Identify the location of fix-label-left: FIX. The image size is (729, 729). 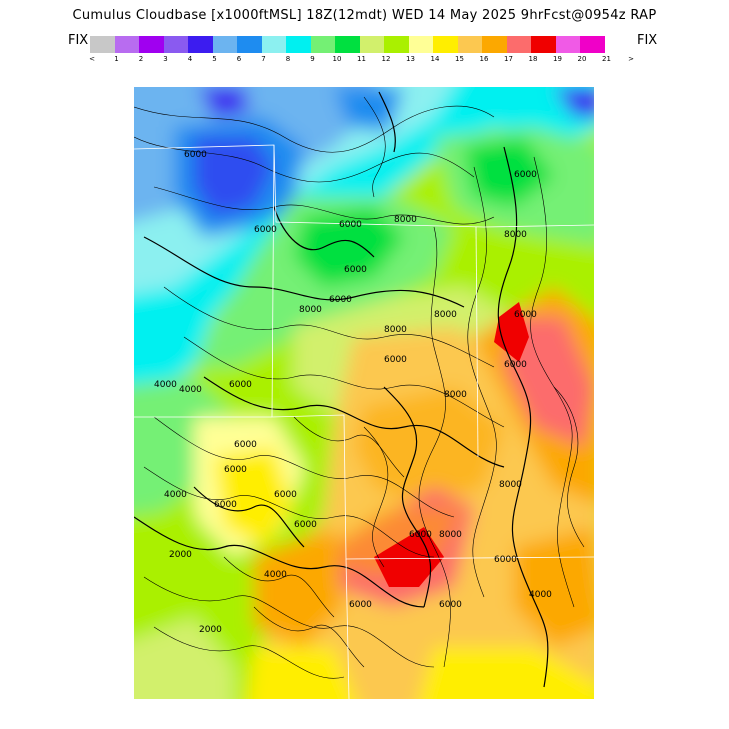
(78, 40).